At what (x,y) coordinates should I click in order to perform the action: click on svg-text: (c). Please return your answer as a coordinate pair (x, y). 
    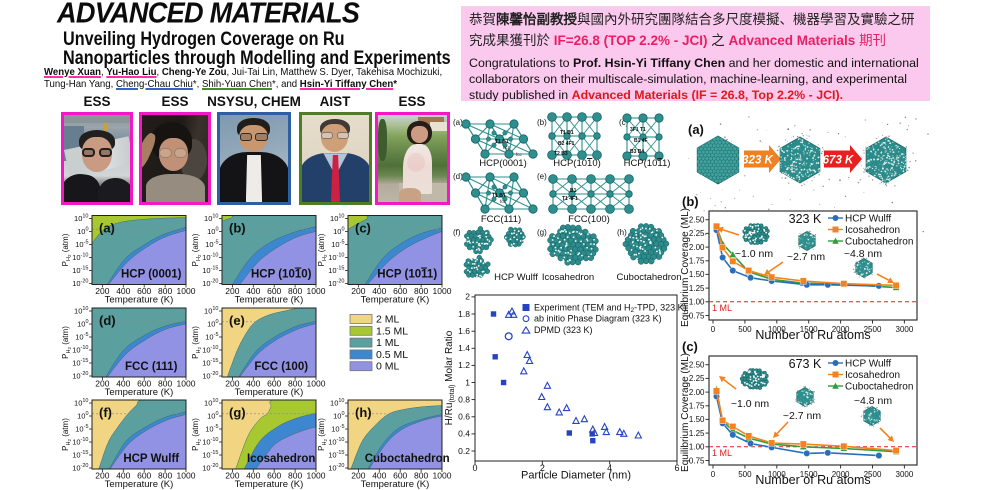
    Looking at the image, I should click on (624, 122).